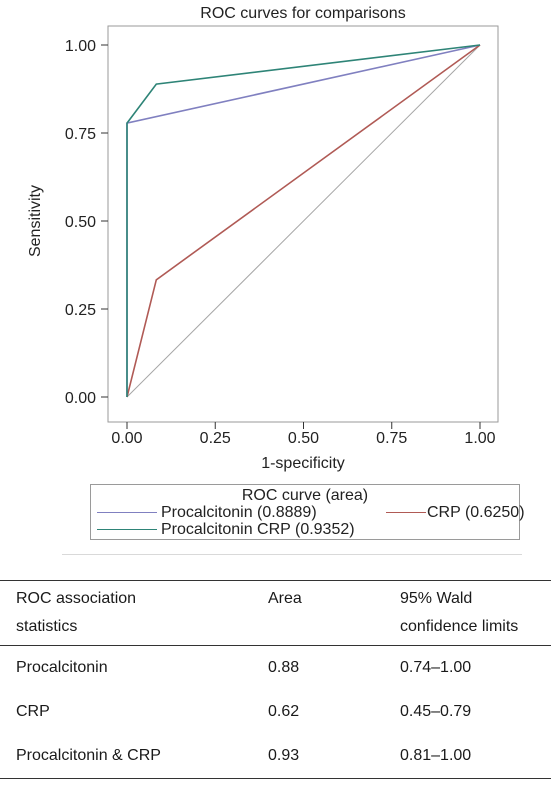 The width and height of the screenshot is (551, 788). I want to click on legend-entry-combined: Procalcitonin CRP (0.9352), so click(226, 530).